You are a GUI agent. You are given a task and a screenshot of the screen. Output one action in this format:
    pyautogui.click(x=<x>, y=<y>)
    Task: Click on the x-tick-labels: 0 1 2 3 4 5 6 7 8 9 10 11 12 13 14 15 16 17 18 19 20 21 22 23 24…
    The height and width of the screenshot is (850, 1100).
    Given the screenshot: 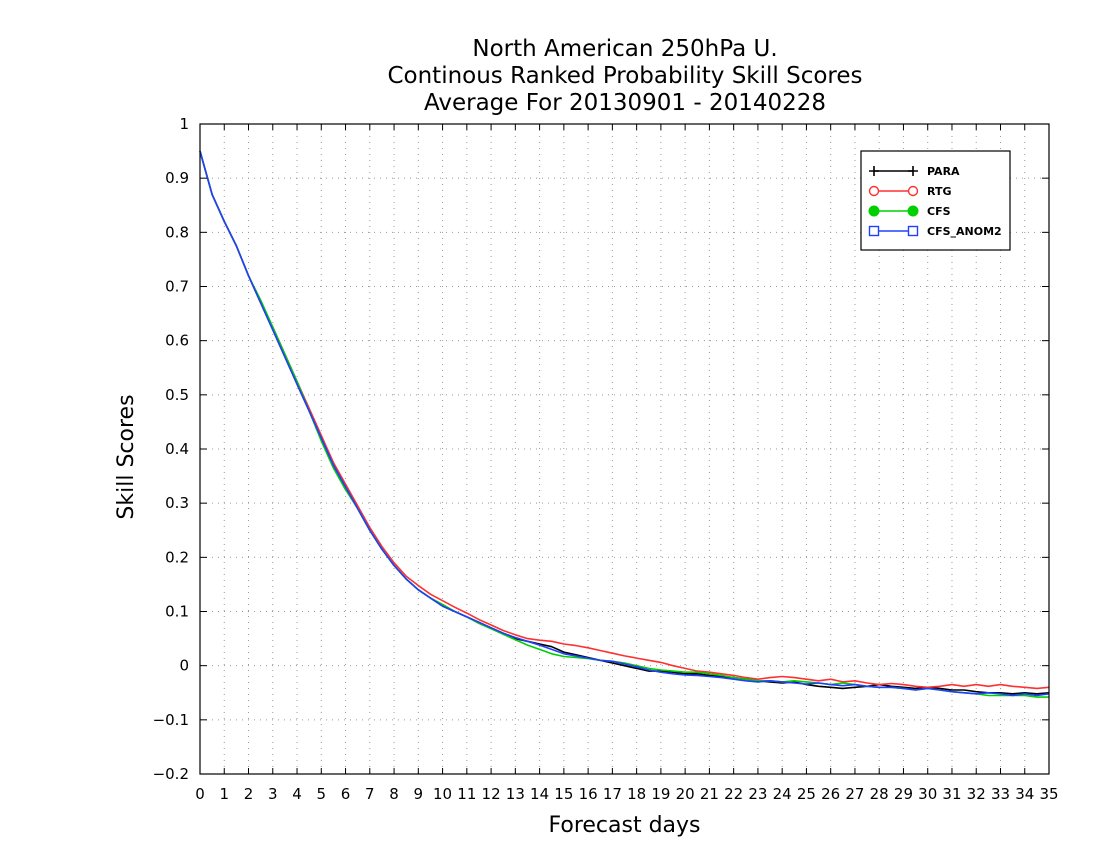 What is the action you would take?
    pyautogui.click(x=626, y=794)
    